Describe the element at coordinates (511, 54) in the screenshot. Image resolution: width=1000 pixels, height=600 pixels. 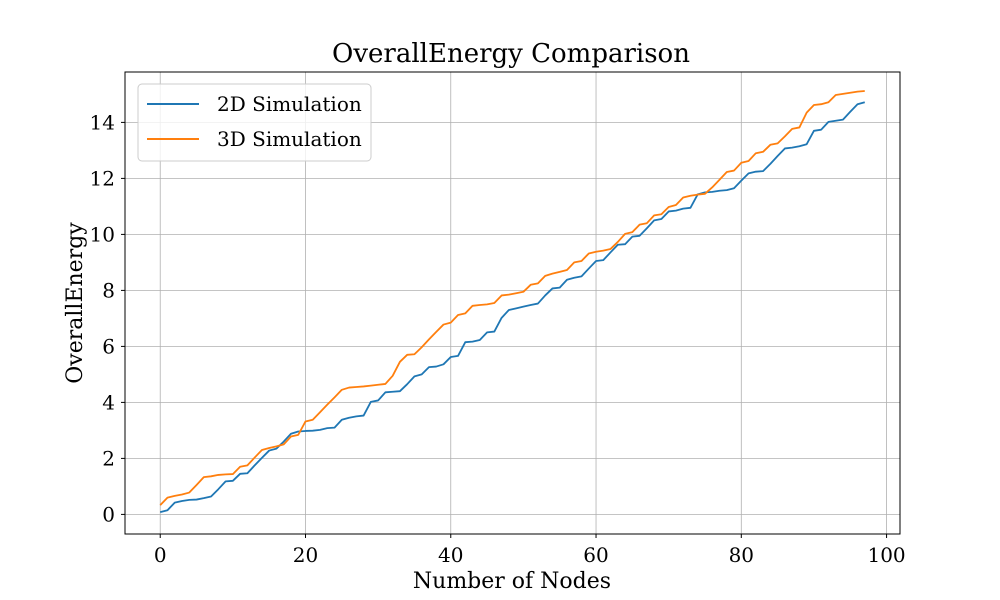
I see `chart-title: OverallEnergy Comparison` at that location.